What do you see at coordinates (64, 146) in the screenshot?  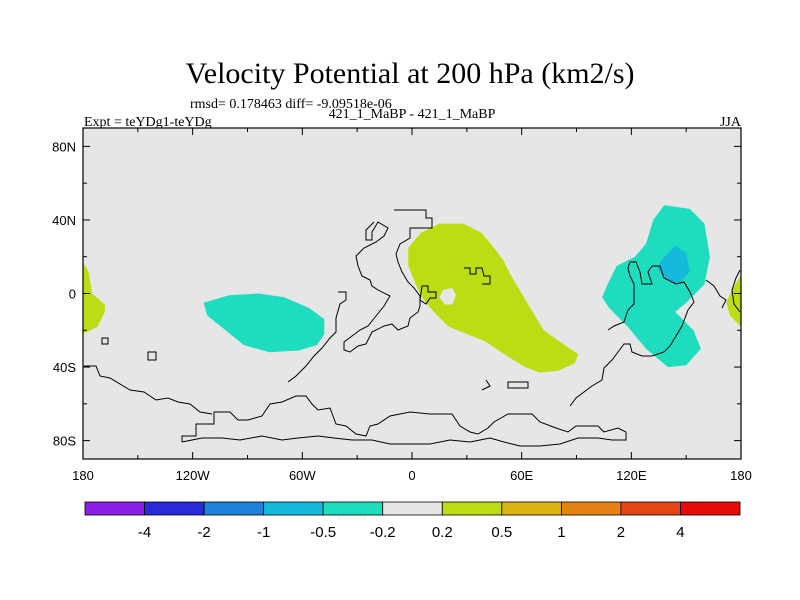 I see `y-tick-label: 80N` at bounding box center [64, 146].